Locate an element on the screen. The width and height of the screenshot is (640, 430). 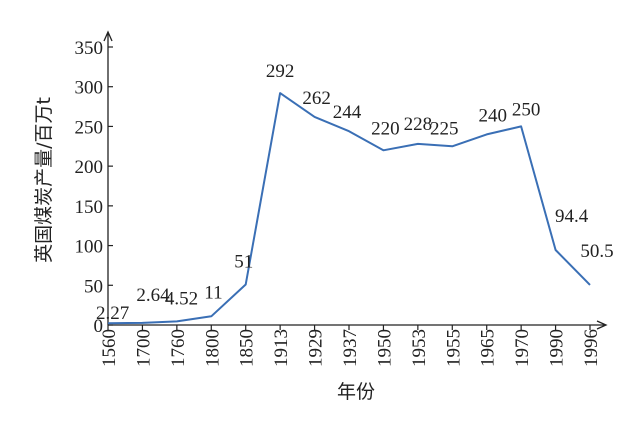
y-tick-label: 50 is located at coordinates (93, 286).